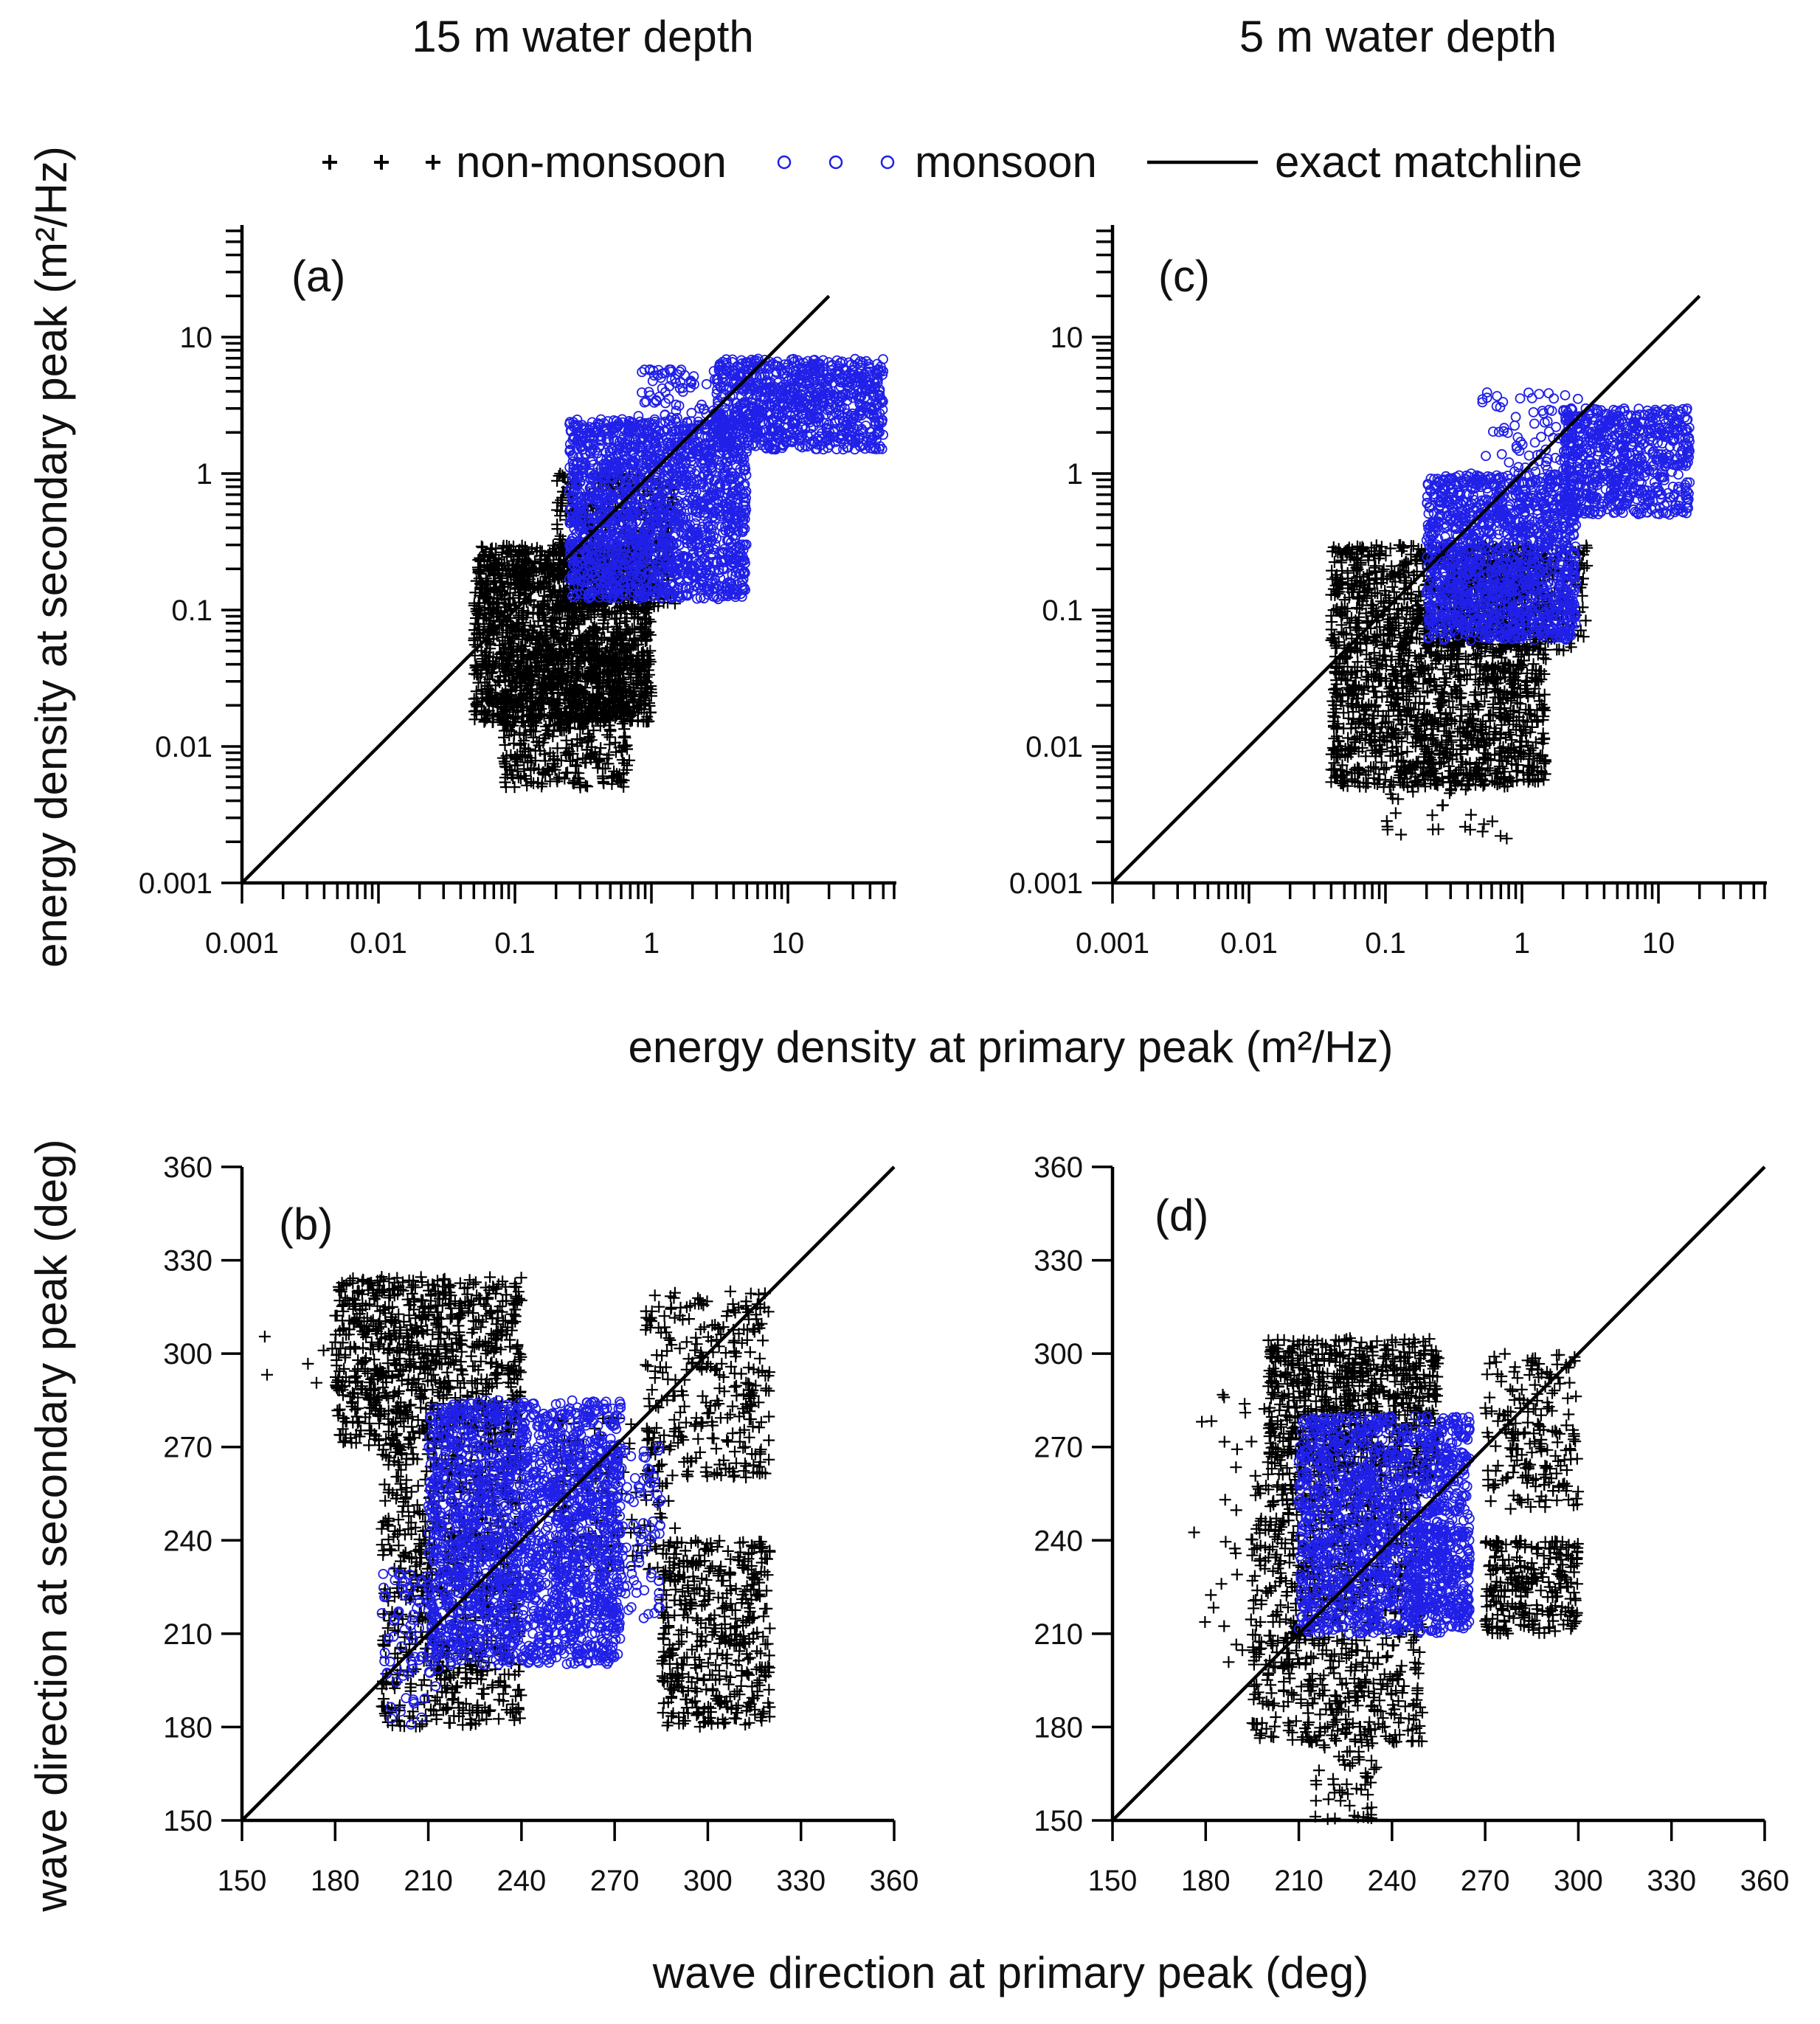 This screenshot has width=1820, height=2024. What do you see at coordinates (318, 276) in the screenshot?
I see `panel-label-a: (a)` at bounding box center [318, 276].